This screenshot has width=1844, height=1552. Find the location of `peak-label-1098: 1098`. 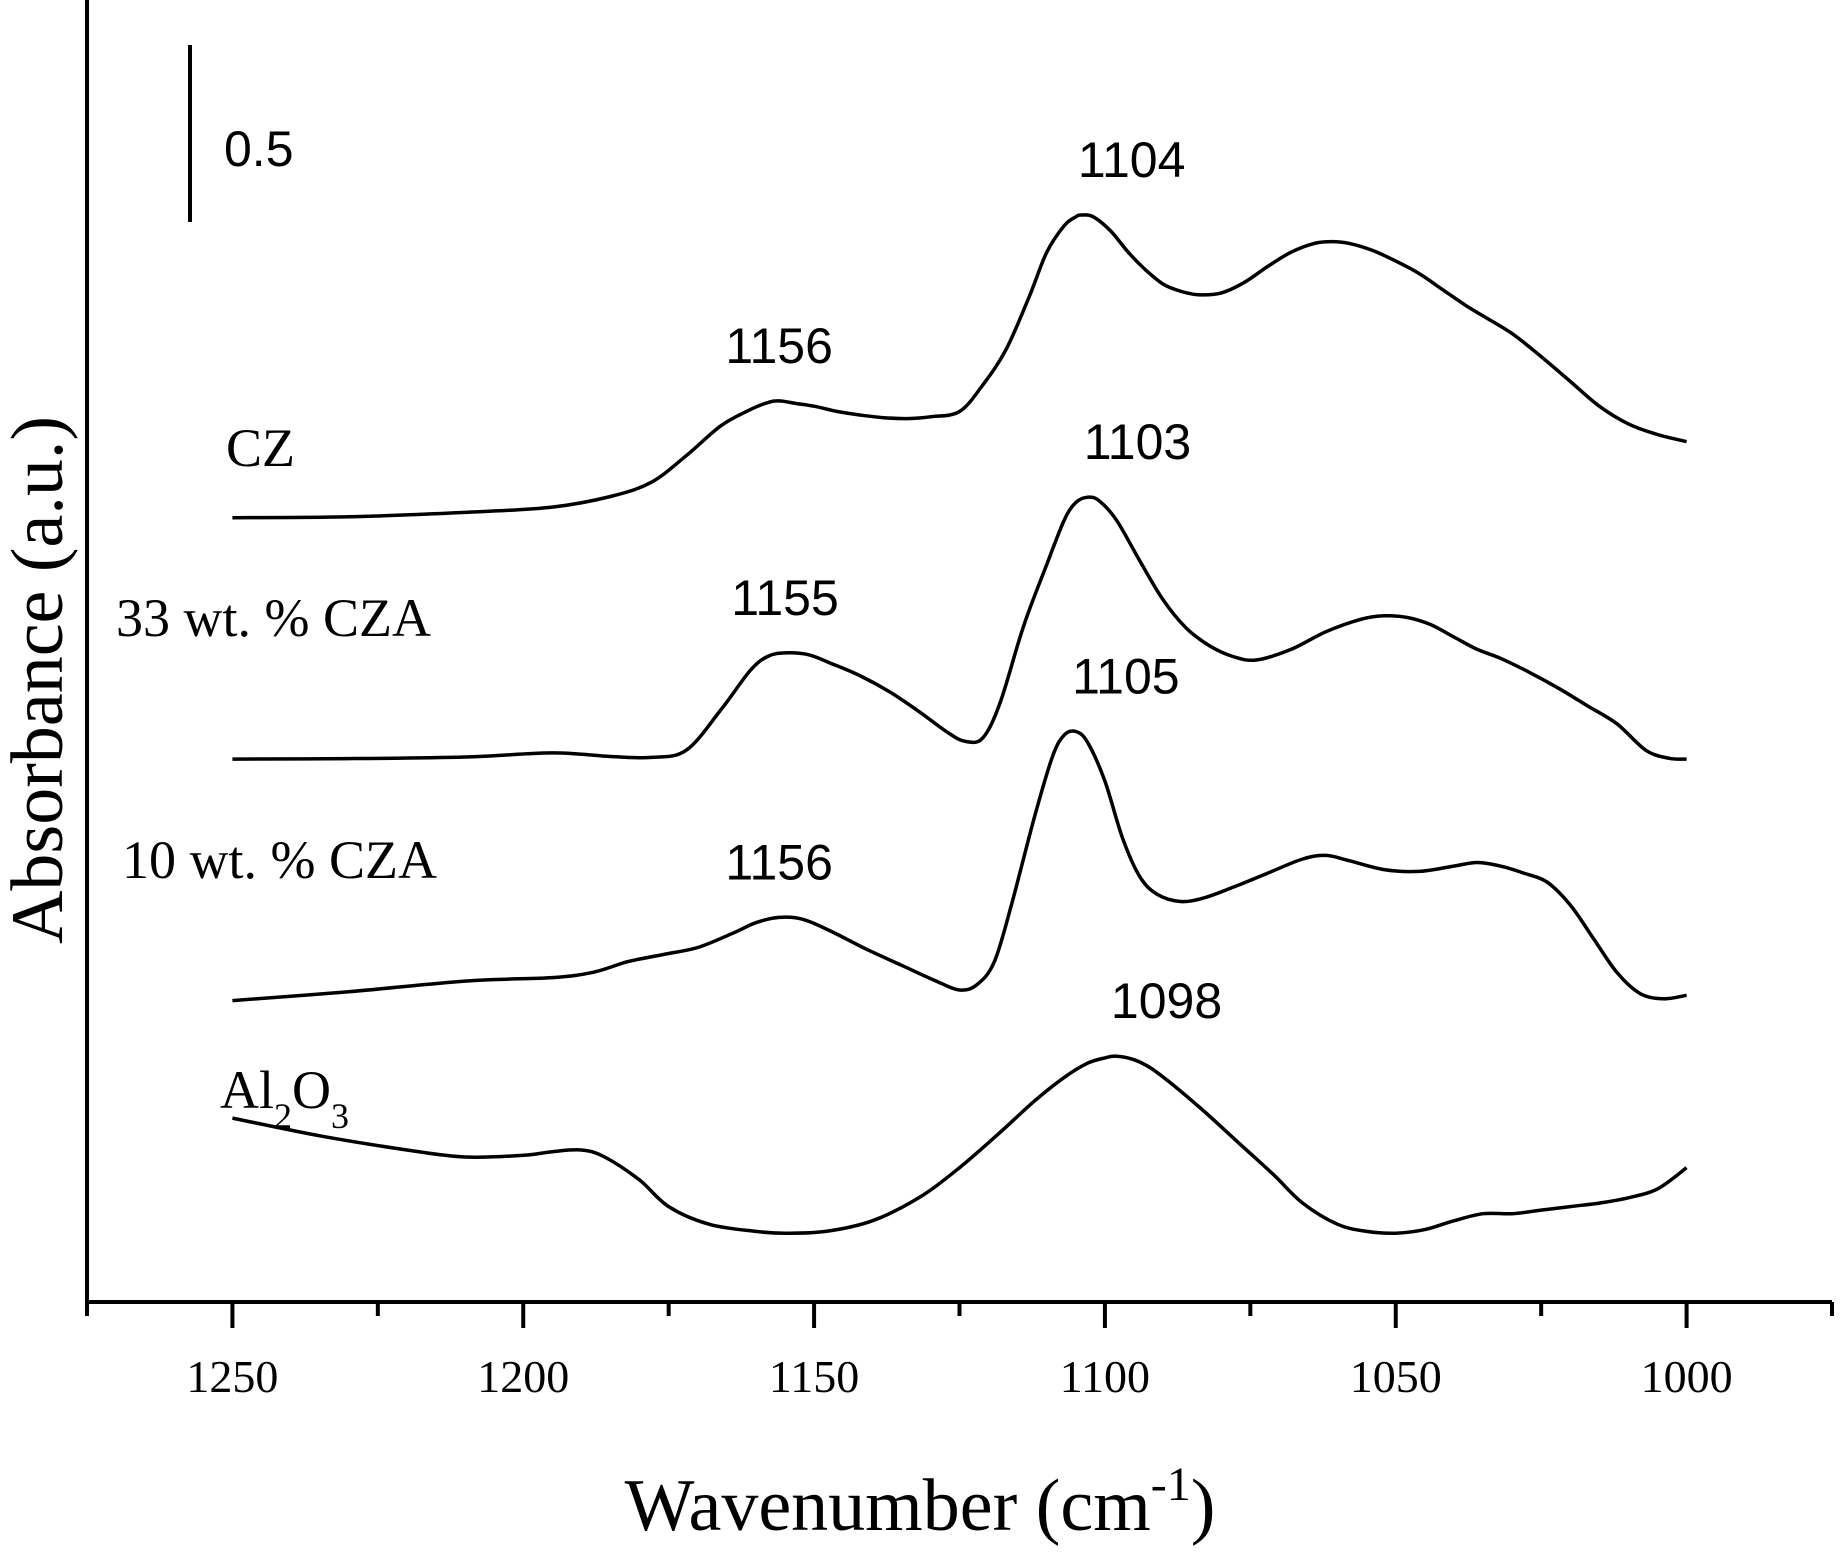

peak-label-1098: 1098 is located at coordinates (1166, 1001).